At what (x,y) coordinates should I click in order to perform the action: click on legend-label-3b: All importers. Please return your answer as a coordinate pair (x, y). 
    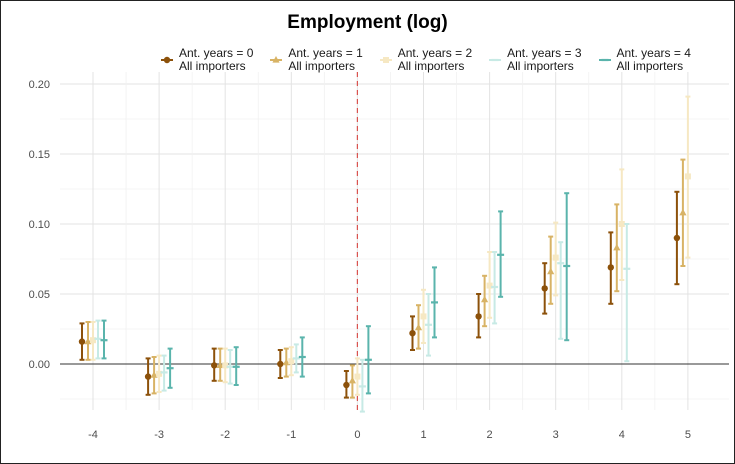
    Looking at the image, I should click on (540, 66).